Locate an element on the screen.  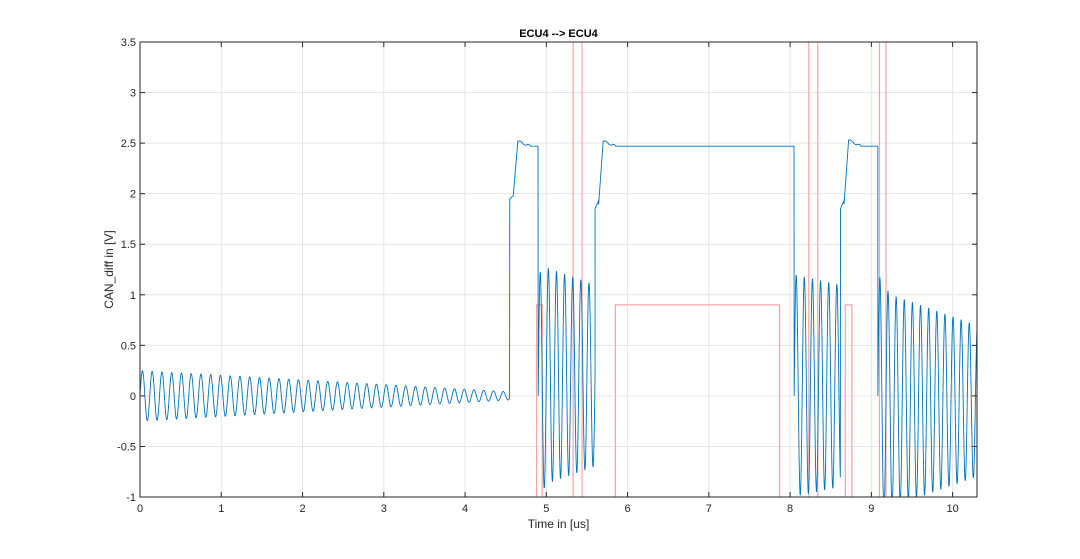
x-tick-label: 10 is located at coordinates (952, 509).